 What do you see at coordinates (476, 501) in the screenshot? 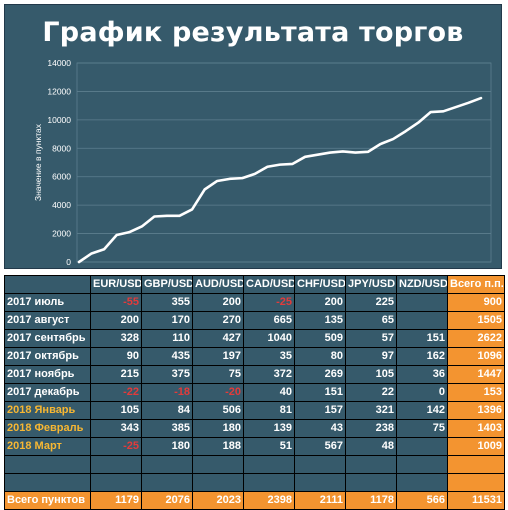
I see `row-total-cell: 11531` at bounding box center [476, 501].